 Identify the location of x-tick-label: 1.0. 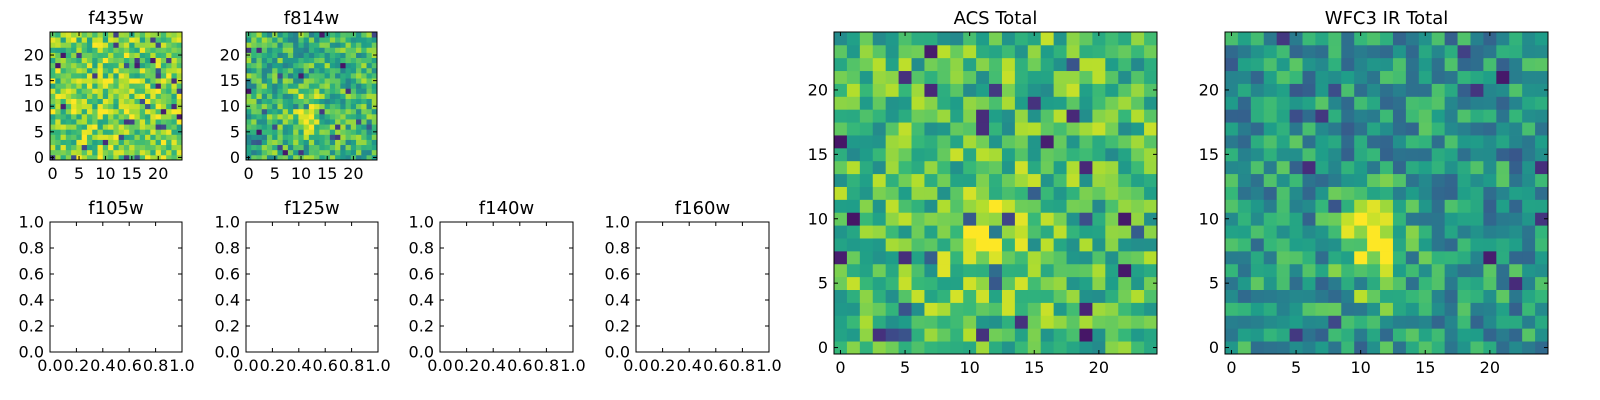
(181, 365).